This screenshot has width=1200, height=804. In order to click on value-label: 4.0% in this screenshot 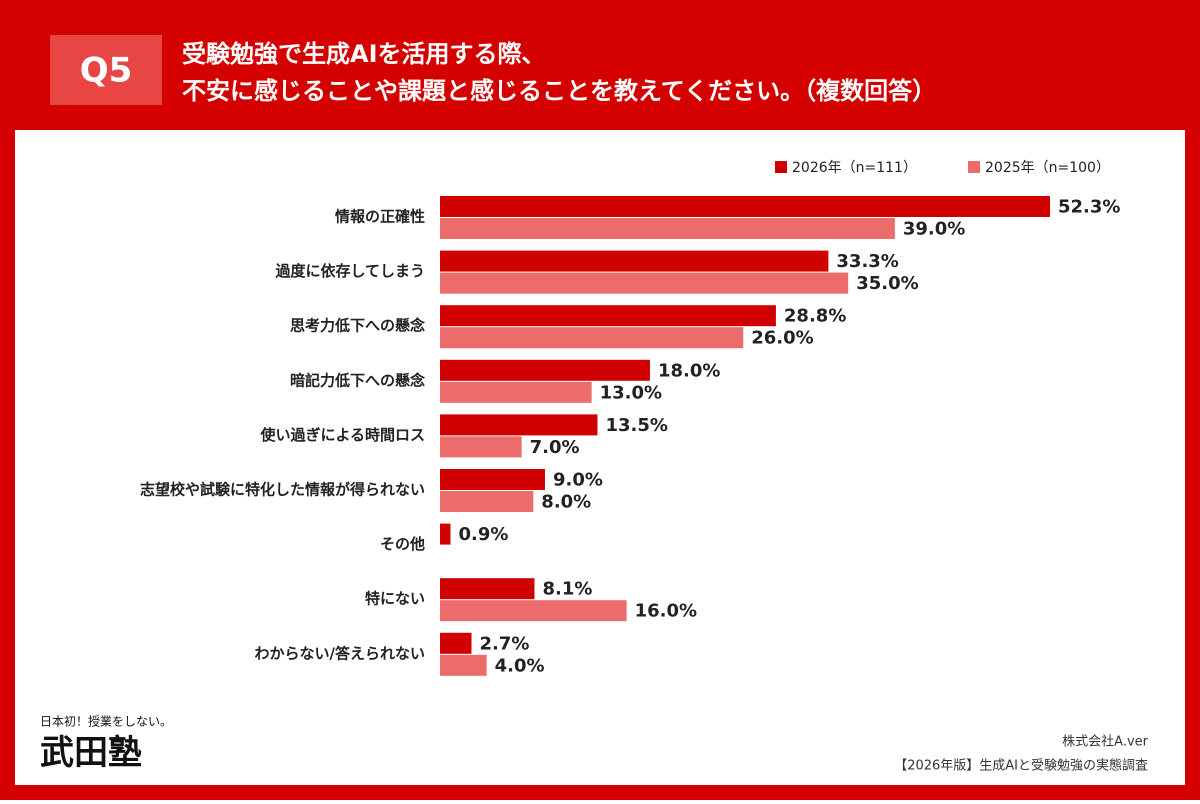, I will do `click(520, 665)`.